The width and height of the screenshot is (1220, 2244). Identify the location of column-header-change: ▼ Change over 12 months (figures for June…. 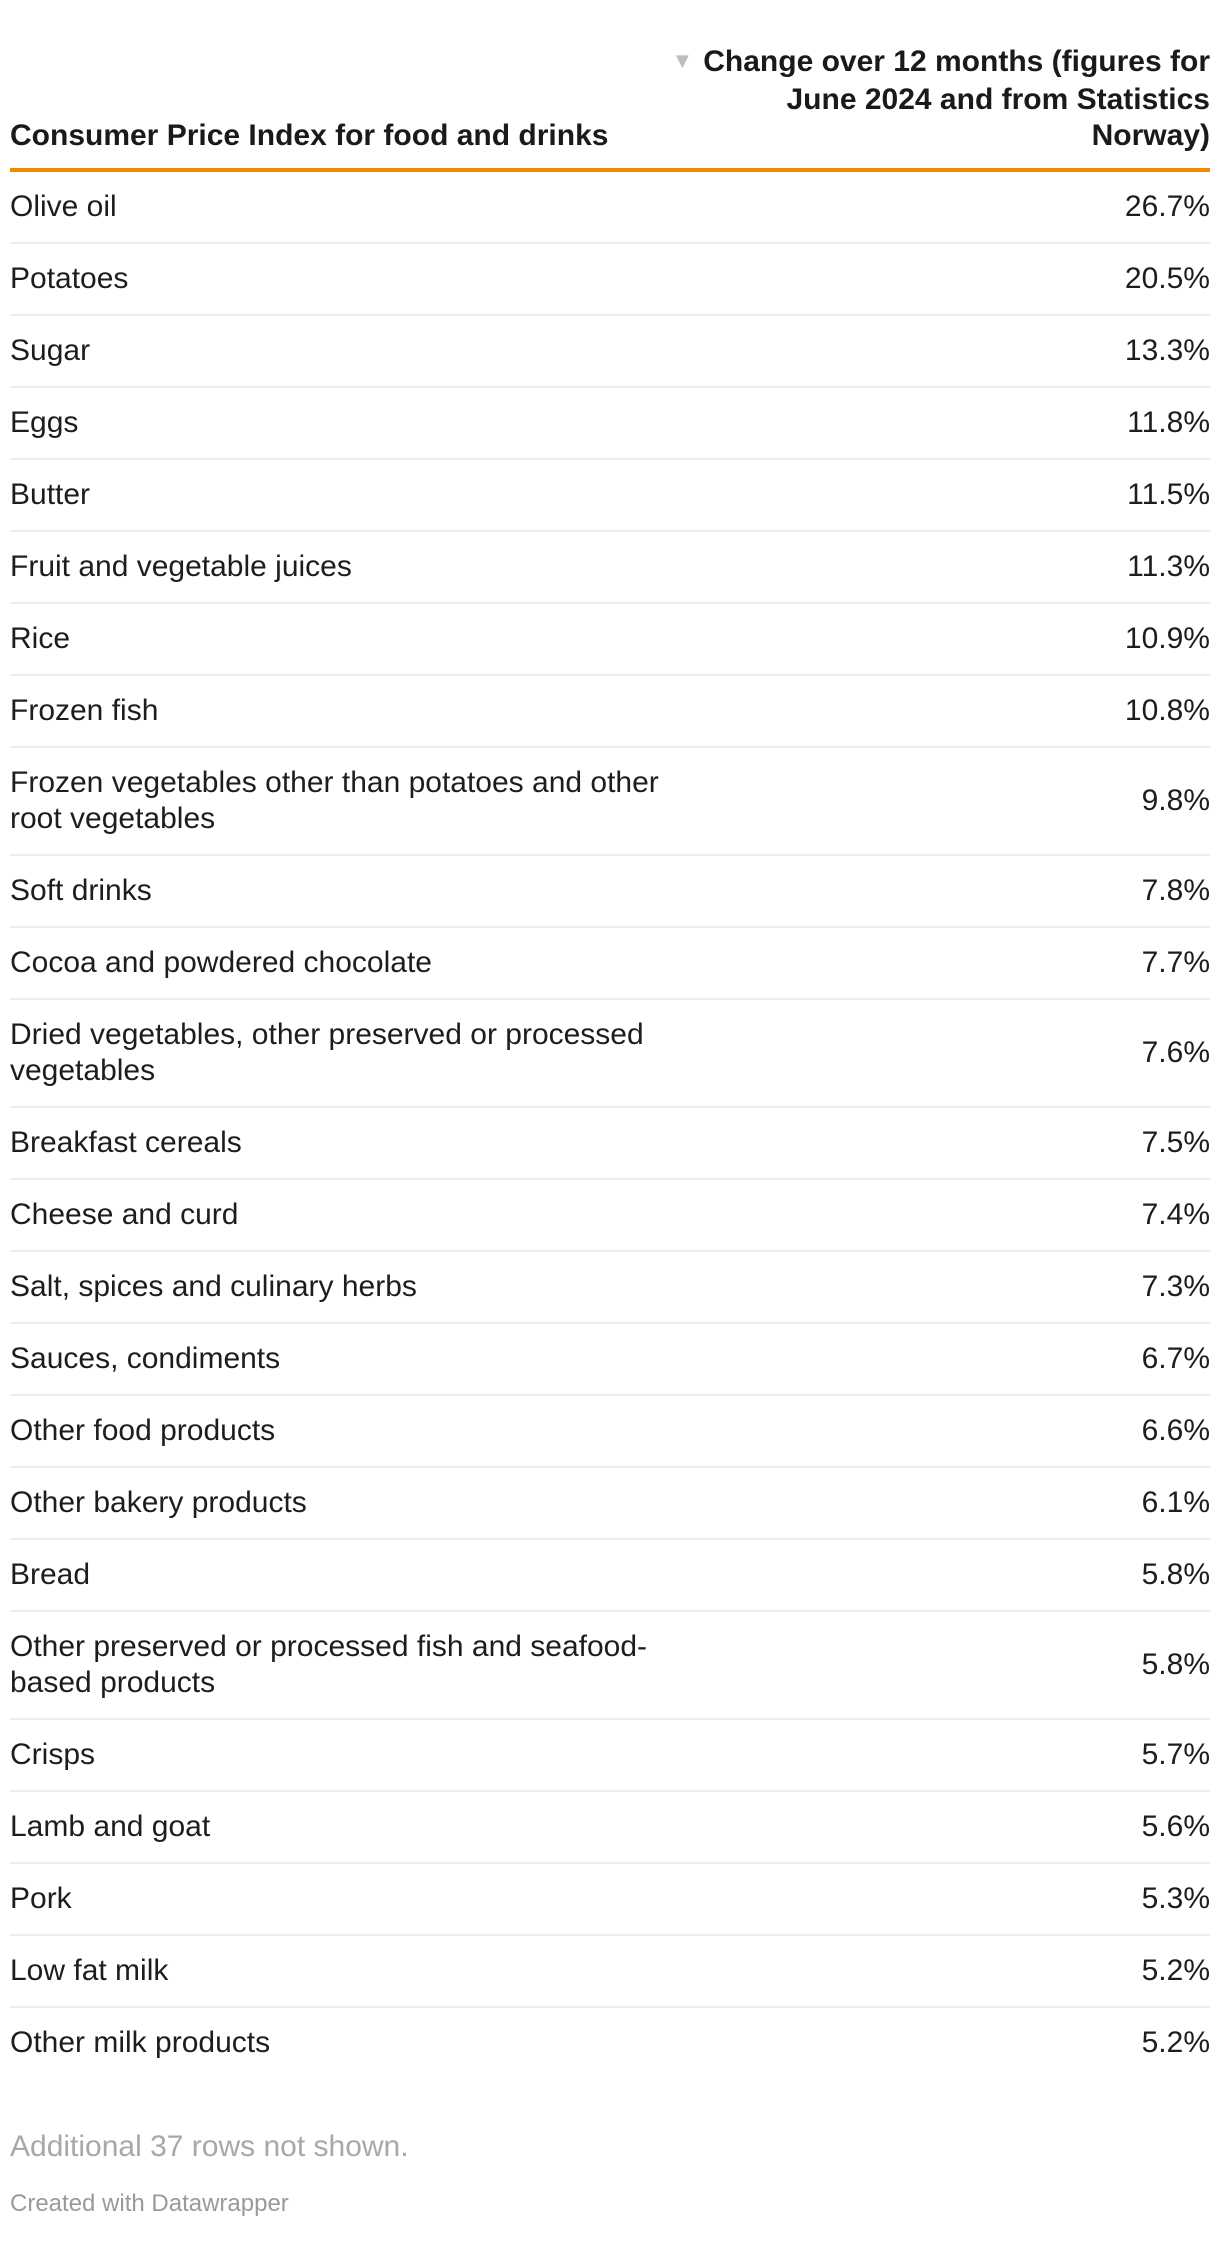
(937, 99).